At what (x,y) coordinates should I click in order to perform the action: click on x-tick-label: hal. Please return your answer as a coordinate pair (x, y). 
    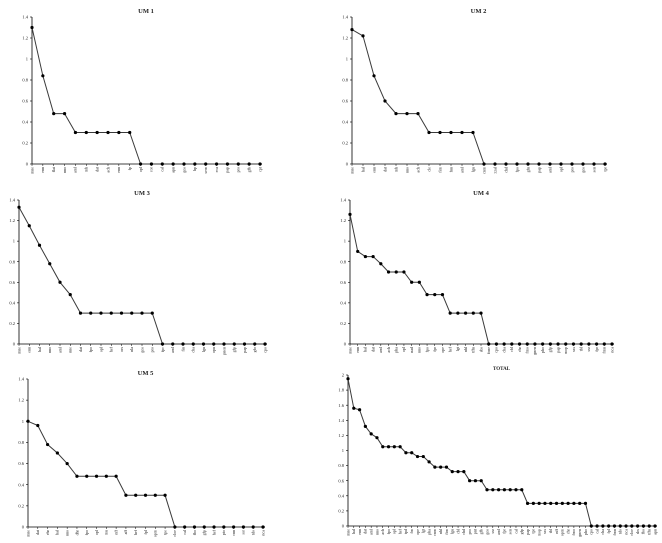
    Looking at the image, I should click on (353, 531).